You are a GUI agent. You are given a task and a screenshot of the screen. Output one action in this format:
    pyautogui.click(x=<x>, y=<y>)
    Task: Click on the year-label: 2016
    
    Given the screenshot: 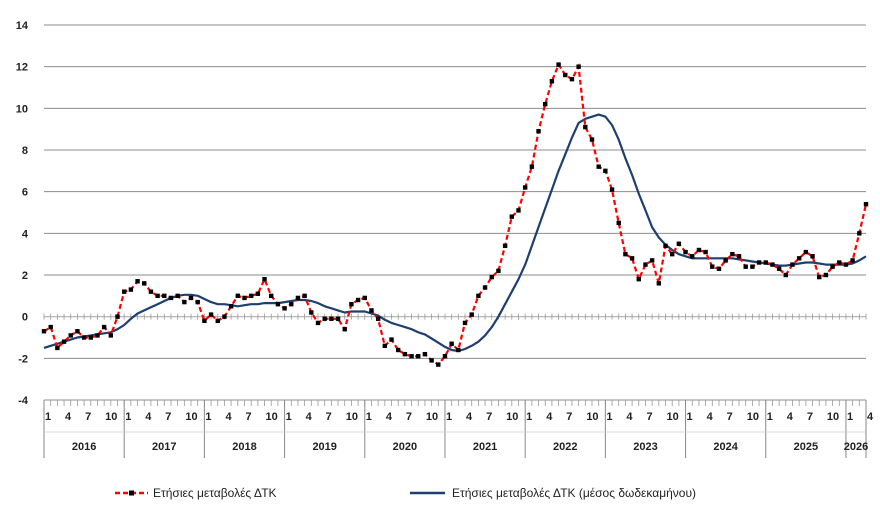 What is the action you would take?
    pyautogui.click(x=84, y=447)
    